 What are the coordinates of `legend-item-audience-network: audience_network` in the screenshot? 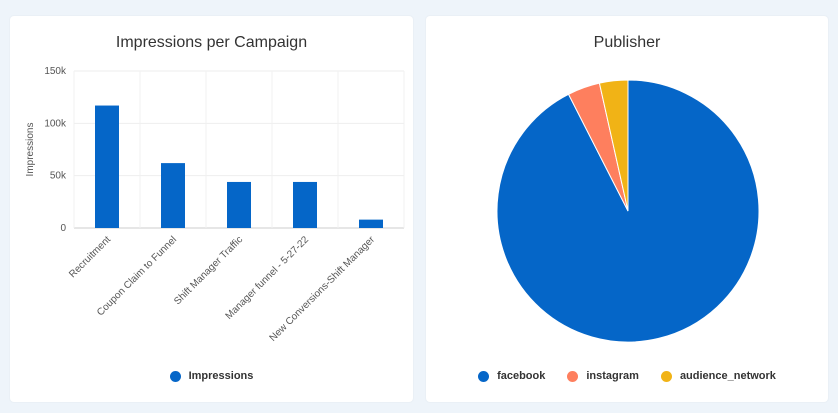 It's located at (718, 376).